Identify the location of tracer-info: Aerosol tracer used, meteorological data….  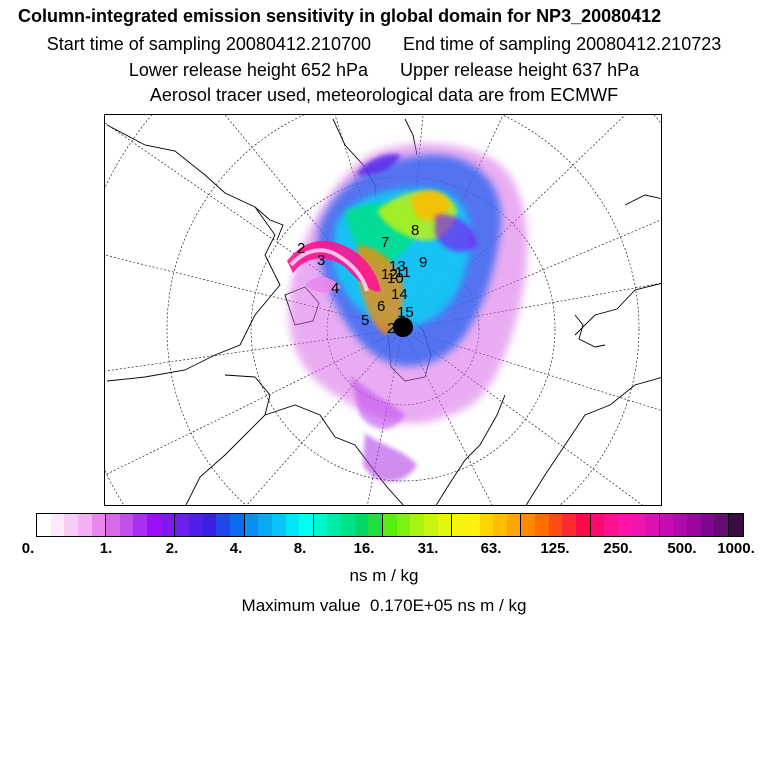
(384, 95).